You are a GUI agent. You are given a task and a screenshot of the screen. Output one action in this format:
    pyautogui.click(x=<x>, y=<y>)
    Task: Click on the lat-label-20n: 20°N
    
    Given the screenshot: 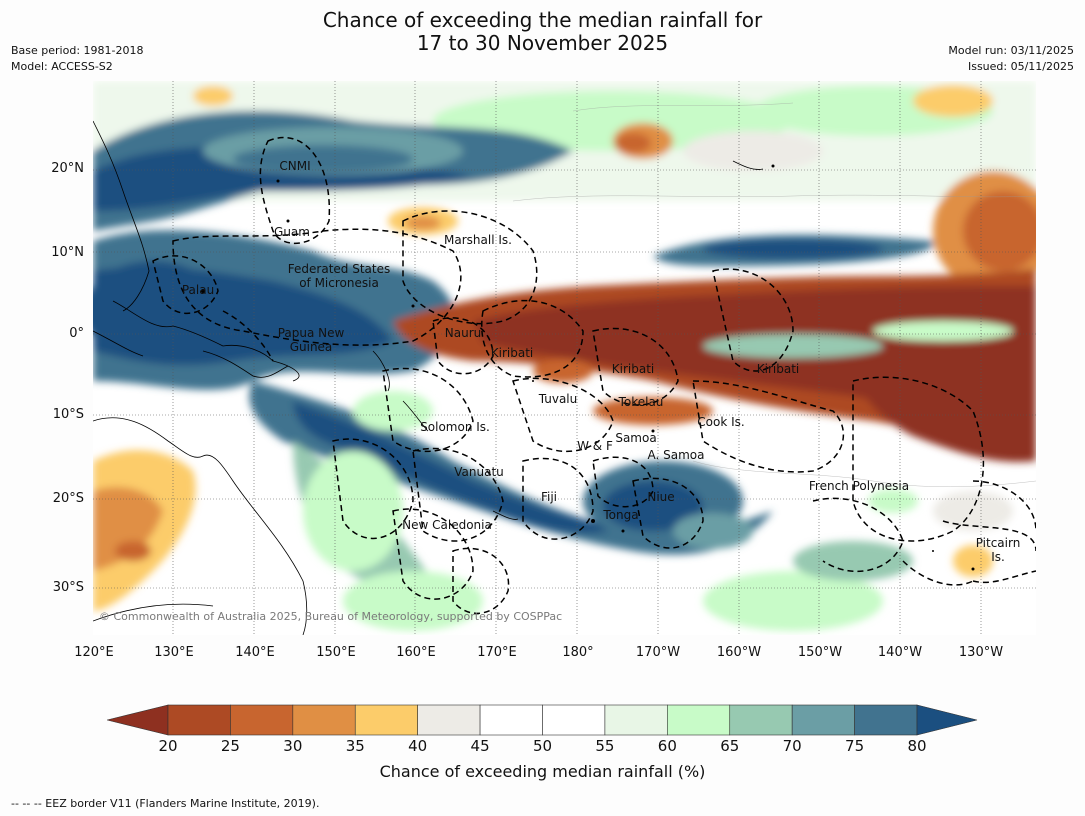 What is the action you would take?
    pyautogui.click(x=67, y=168)
    